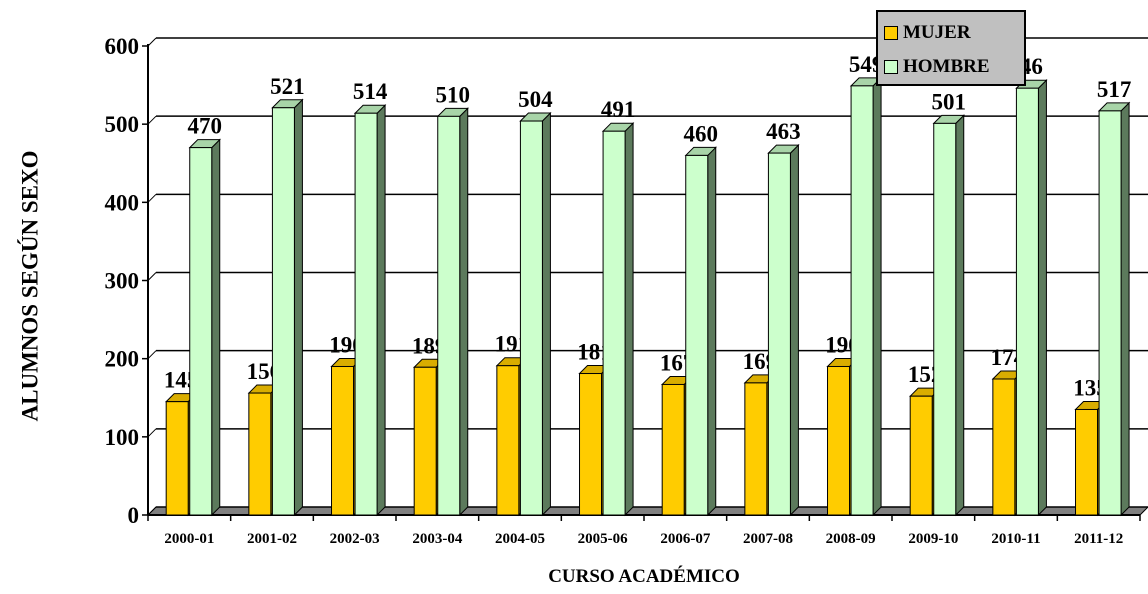 The width and height of the screenshot is (1148, 594). I want to click on data-label-hombre: 460, so click(700, 133).